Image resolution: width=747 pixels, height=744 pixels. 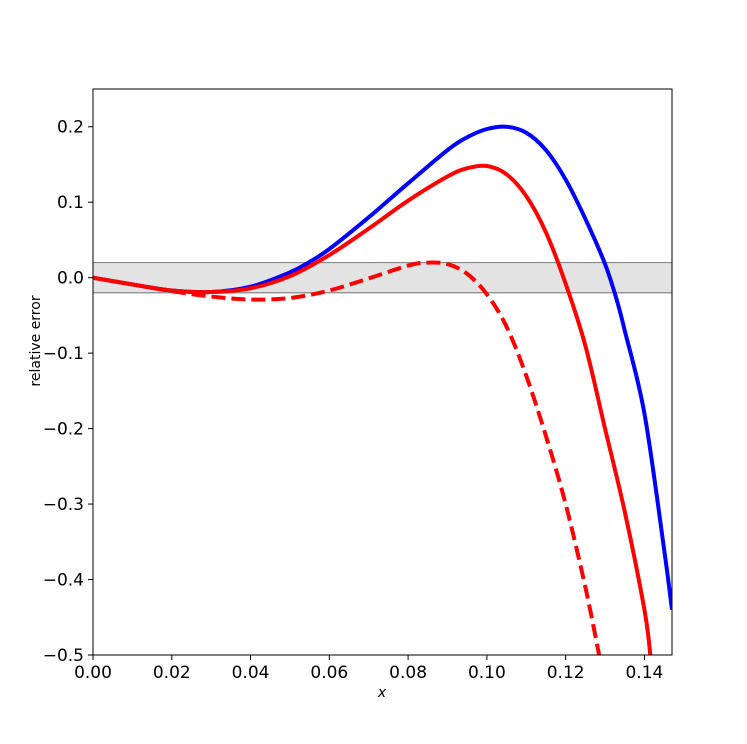 I want to click on x-tick-label: 0.10, so click(x=487, y=673).